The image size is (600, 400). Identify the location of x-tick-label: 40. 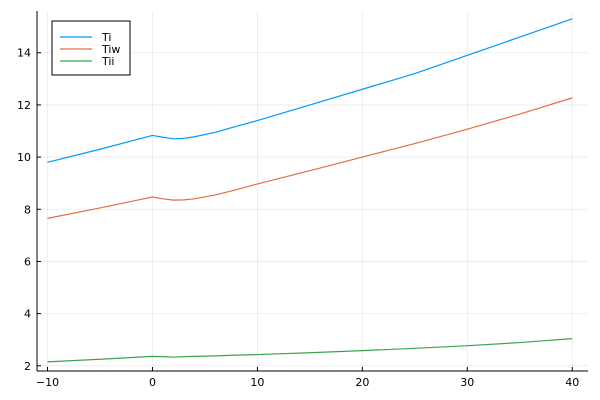
(572, 382).